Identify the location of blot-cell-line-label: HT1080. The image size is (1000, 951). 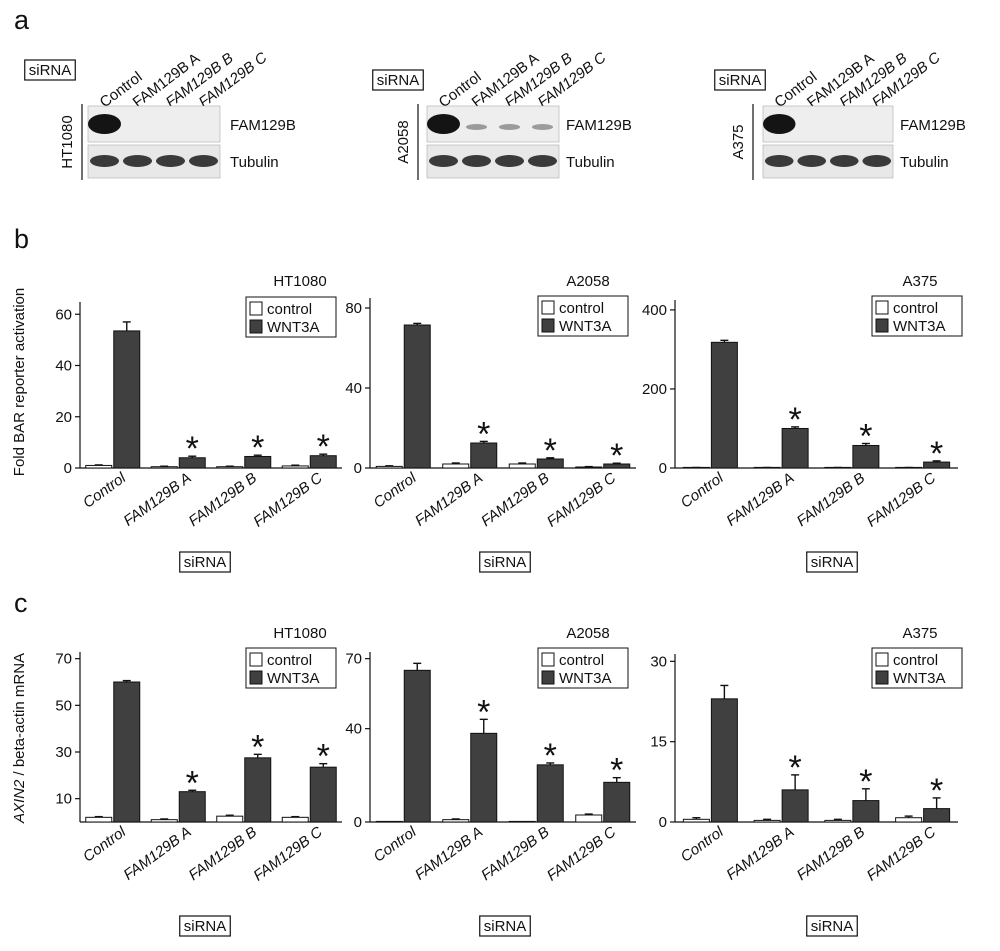
(67, 141).